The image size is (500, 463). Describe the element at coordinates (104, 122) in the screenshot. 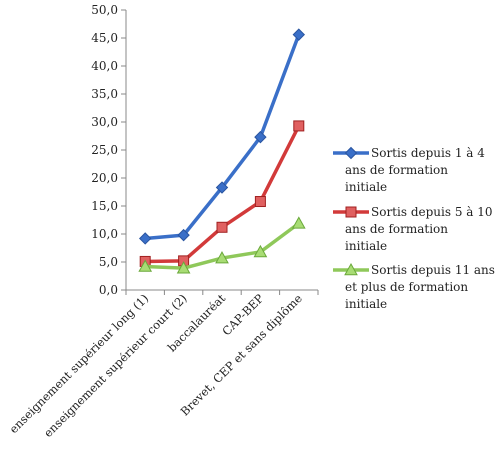

I see `y-tick-label: 30,0` at that location.